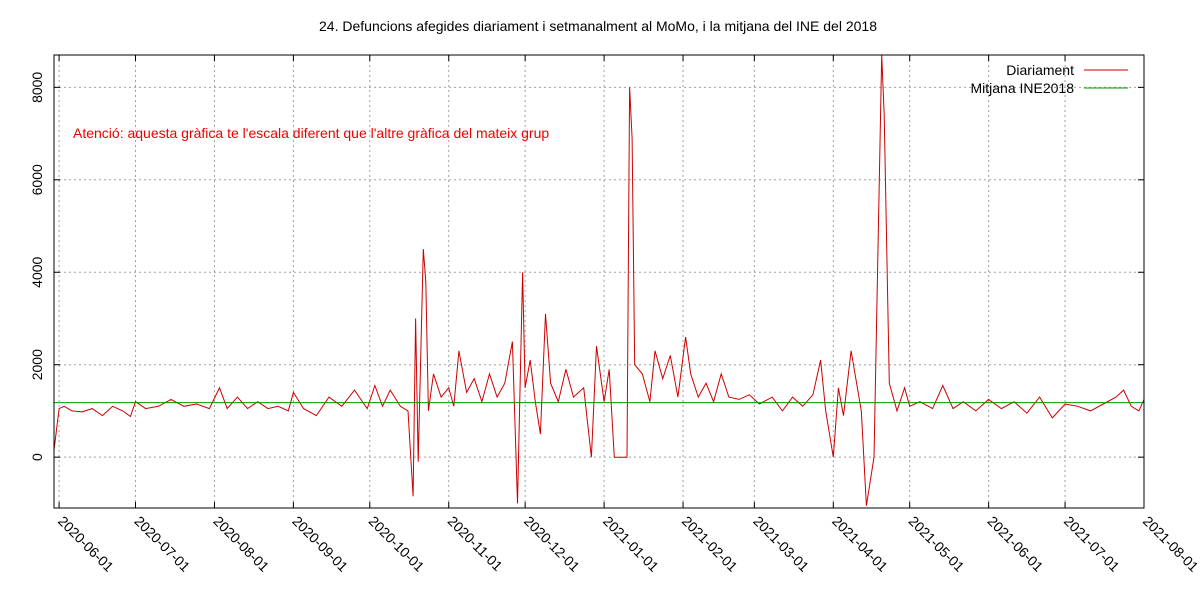 Image resolution: width=1200 pixels, height=600 pixels. I want to click on y-tick-label: 6000, so click(37, 179).